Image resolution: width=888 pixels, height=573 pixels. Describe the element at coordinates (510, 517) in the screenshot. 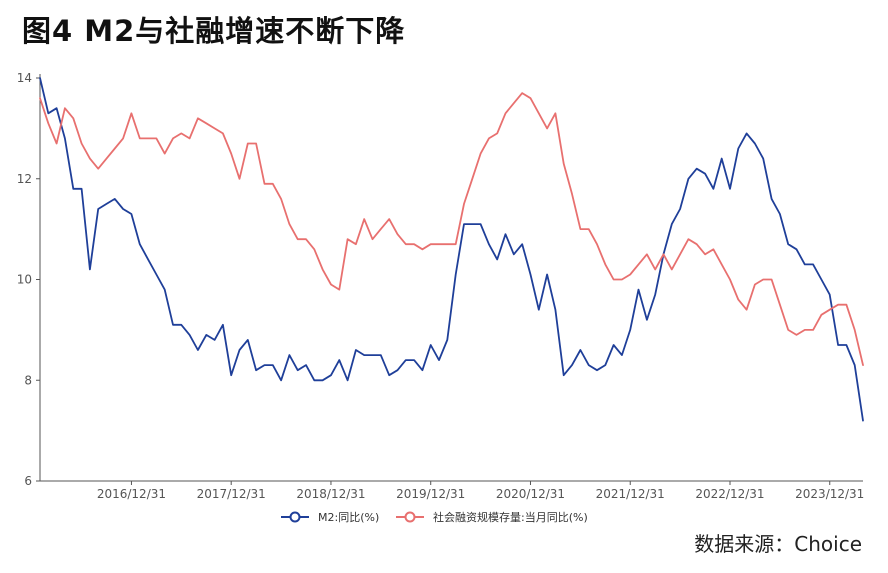

I see `legend-label: 社会融资规模存量:当月同比(%)` at that location.